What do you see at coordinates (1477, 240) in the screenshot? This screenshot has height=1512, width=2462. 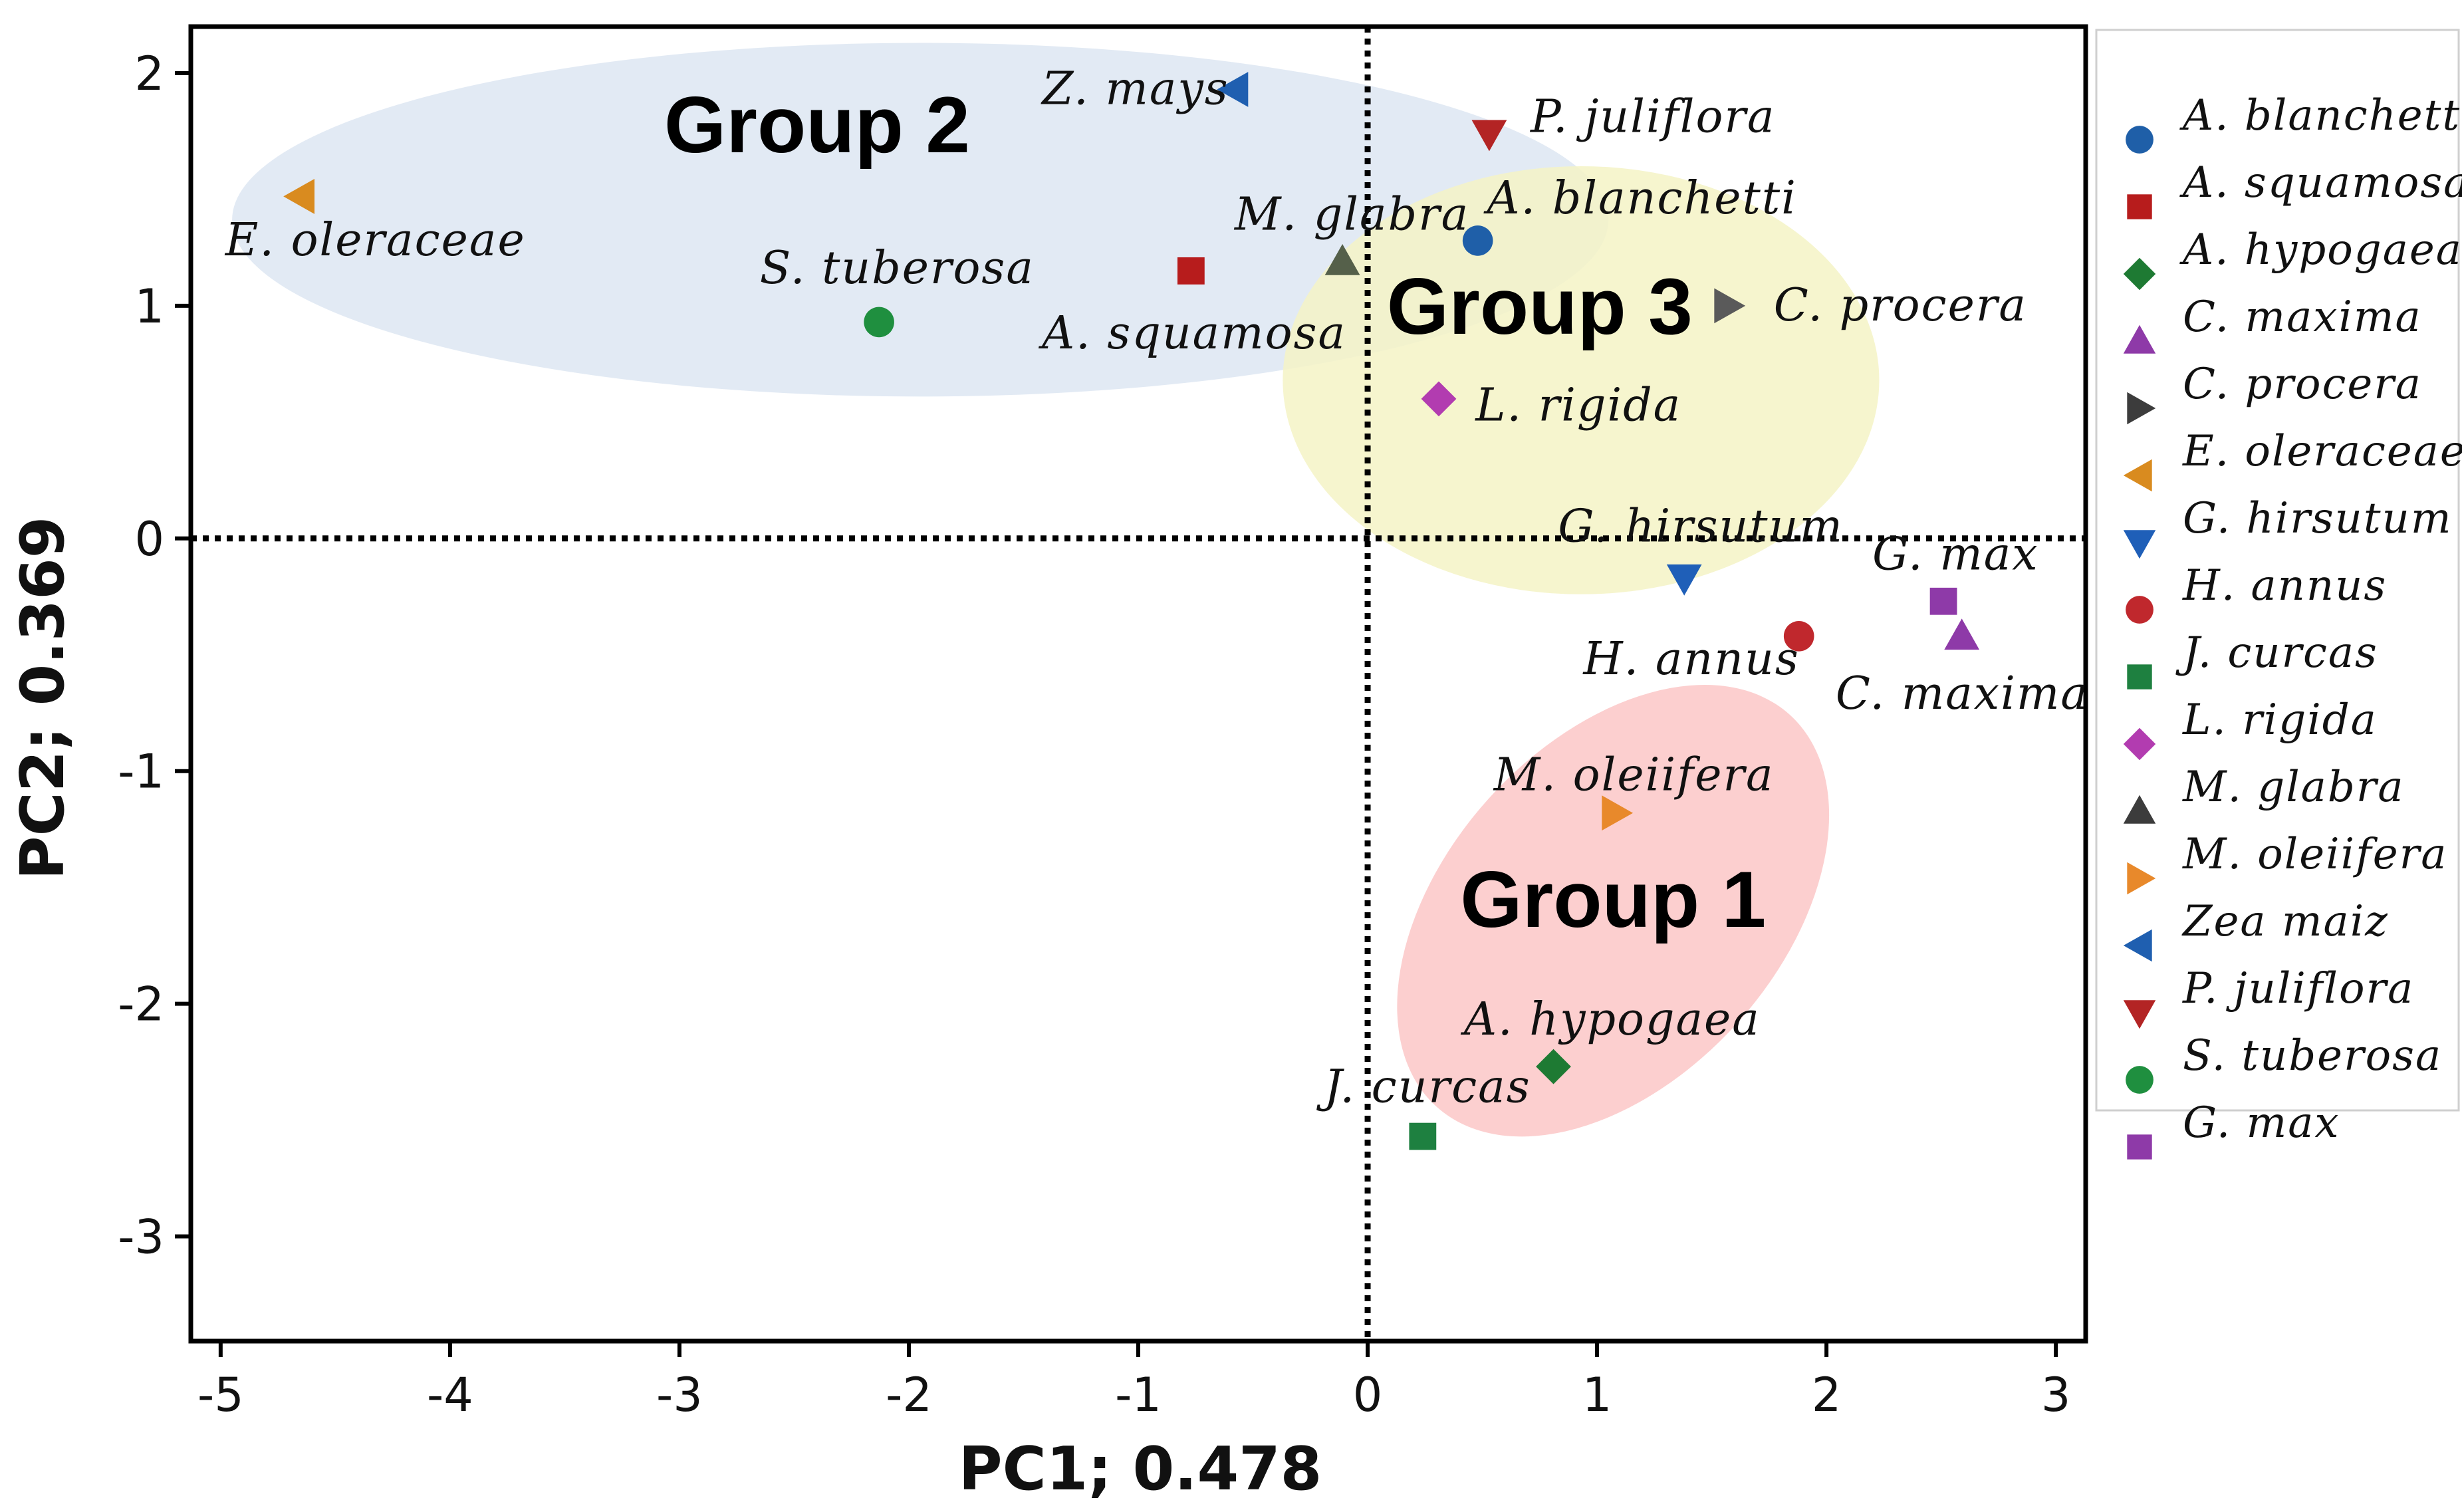 I see `point-a-blanchetti` at bounding box center [1477, 240].